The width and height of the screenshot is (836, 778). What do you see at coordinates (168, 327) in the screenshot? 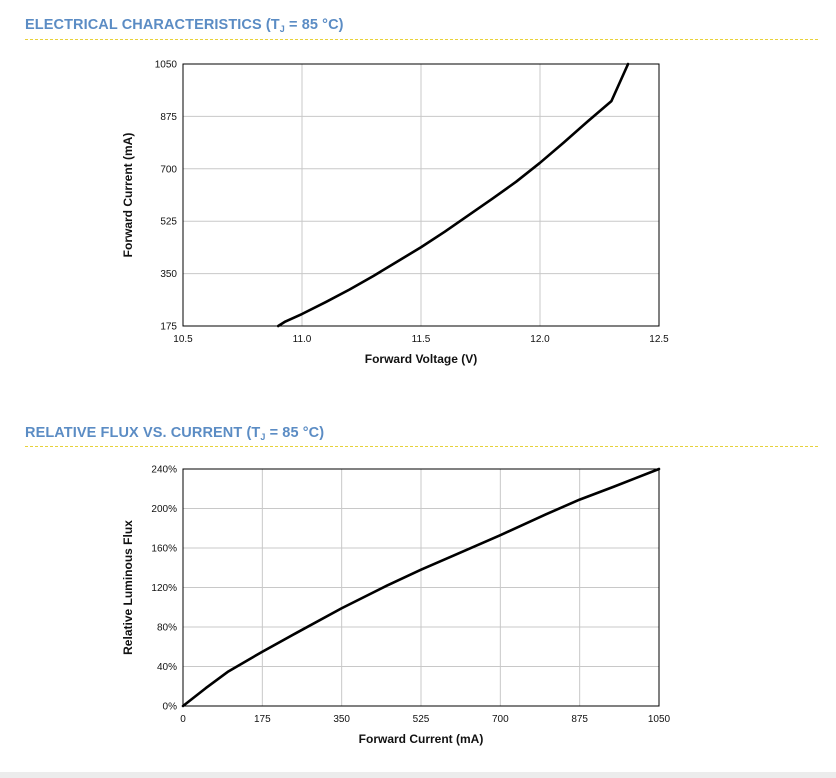
I see `y-tick-label: 175` at bounding box center [168, 327].